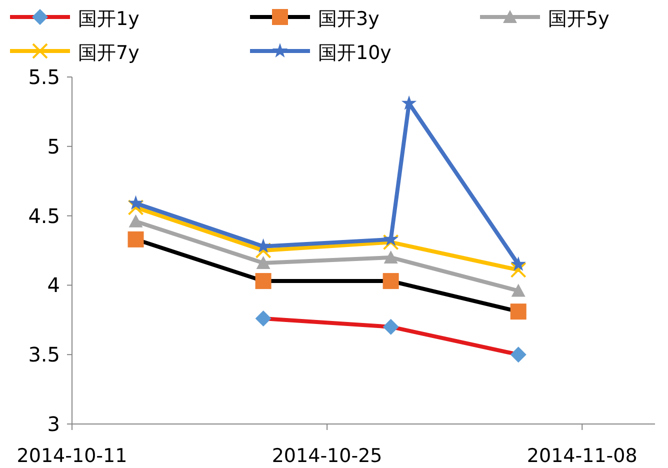 This screenshot has height=468, width=668. Describe the element at coordinates (53, 285) in the screenshot. I see `y-tick-label: 4` at that location.